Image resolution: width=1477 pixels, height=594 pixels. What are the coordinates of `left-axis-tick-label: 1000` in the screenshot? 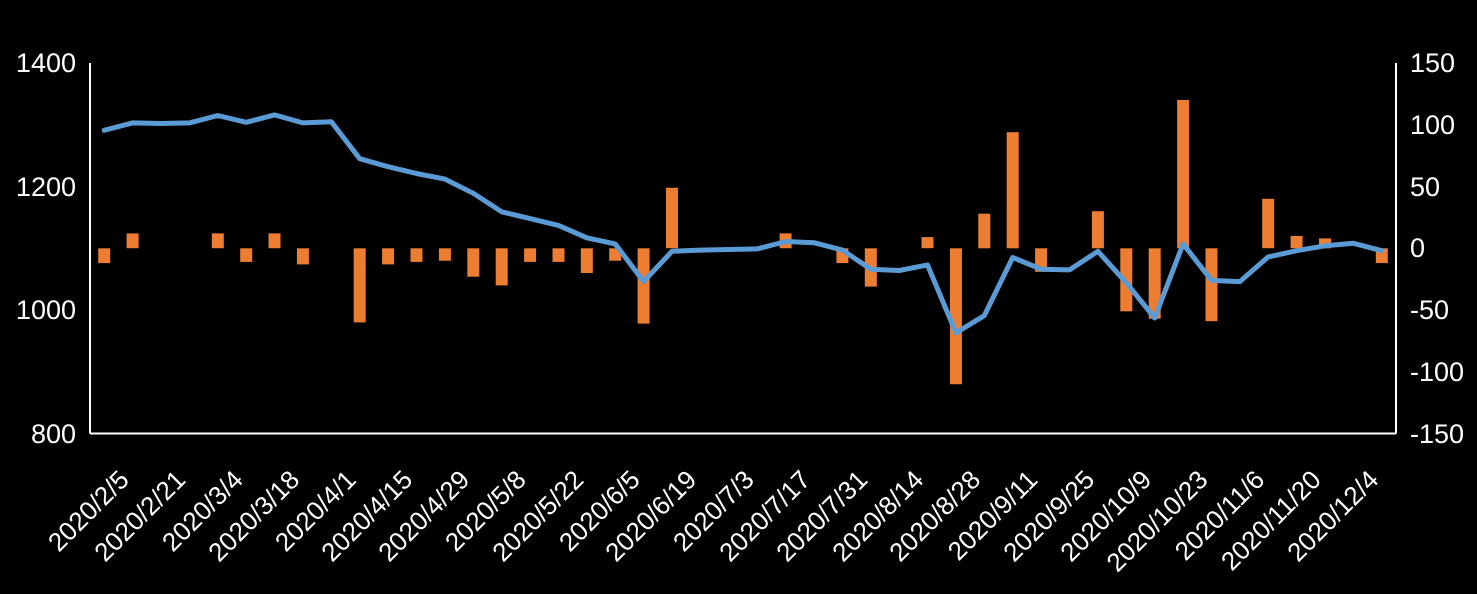 It's located at (45, 310).